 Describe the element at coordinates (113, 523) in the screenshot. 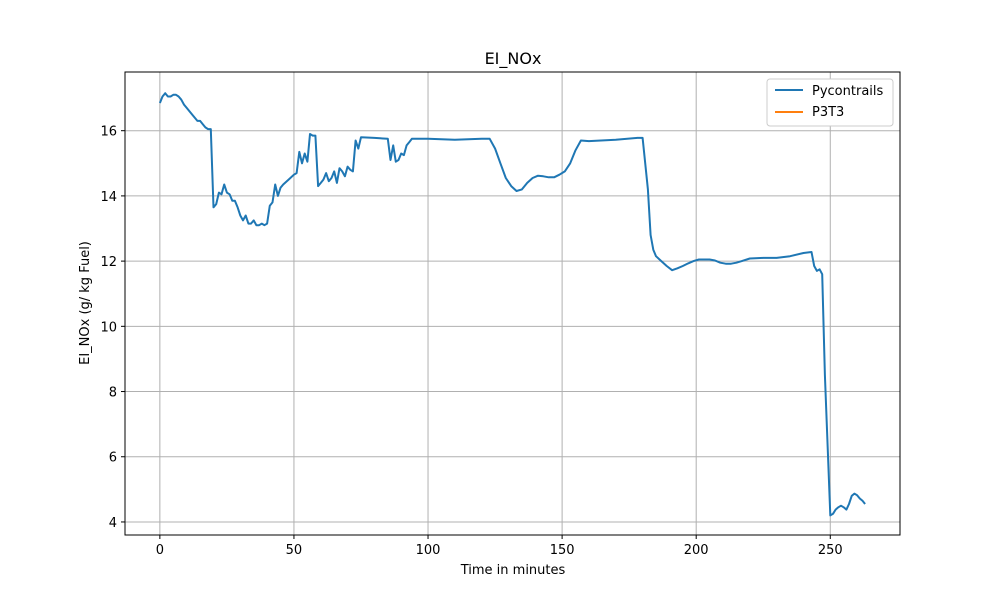

I see `y-tick-label: 4` at that location.